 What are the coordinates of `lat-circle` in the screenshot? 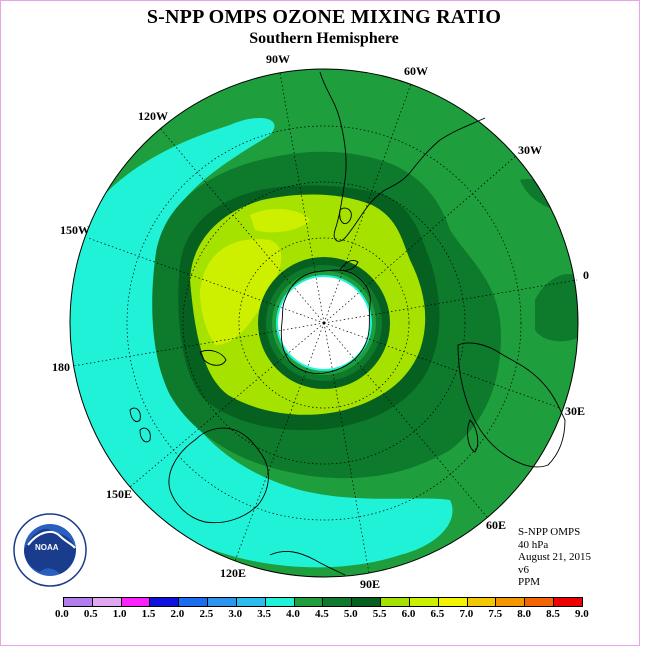 It's located at (324, 323).